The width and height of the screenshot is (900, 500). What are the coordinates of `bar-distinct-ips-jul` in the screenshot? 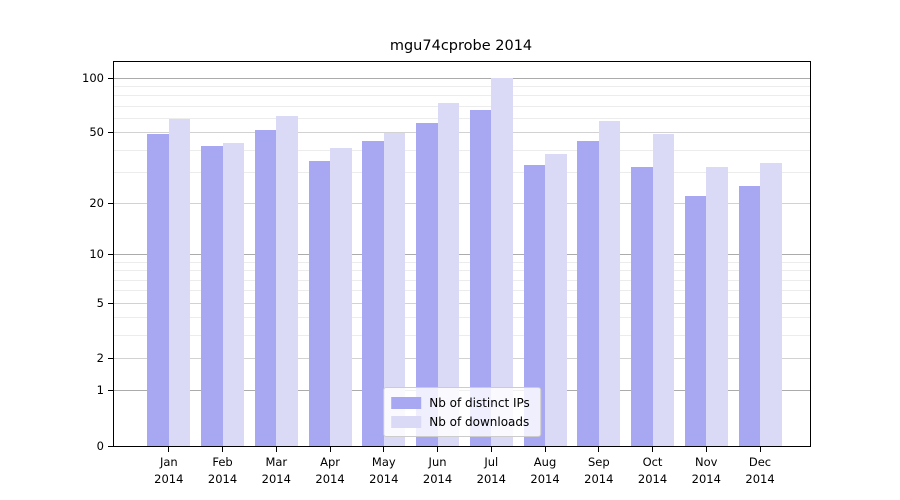 It's located at (480, 277).